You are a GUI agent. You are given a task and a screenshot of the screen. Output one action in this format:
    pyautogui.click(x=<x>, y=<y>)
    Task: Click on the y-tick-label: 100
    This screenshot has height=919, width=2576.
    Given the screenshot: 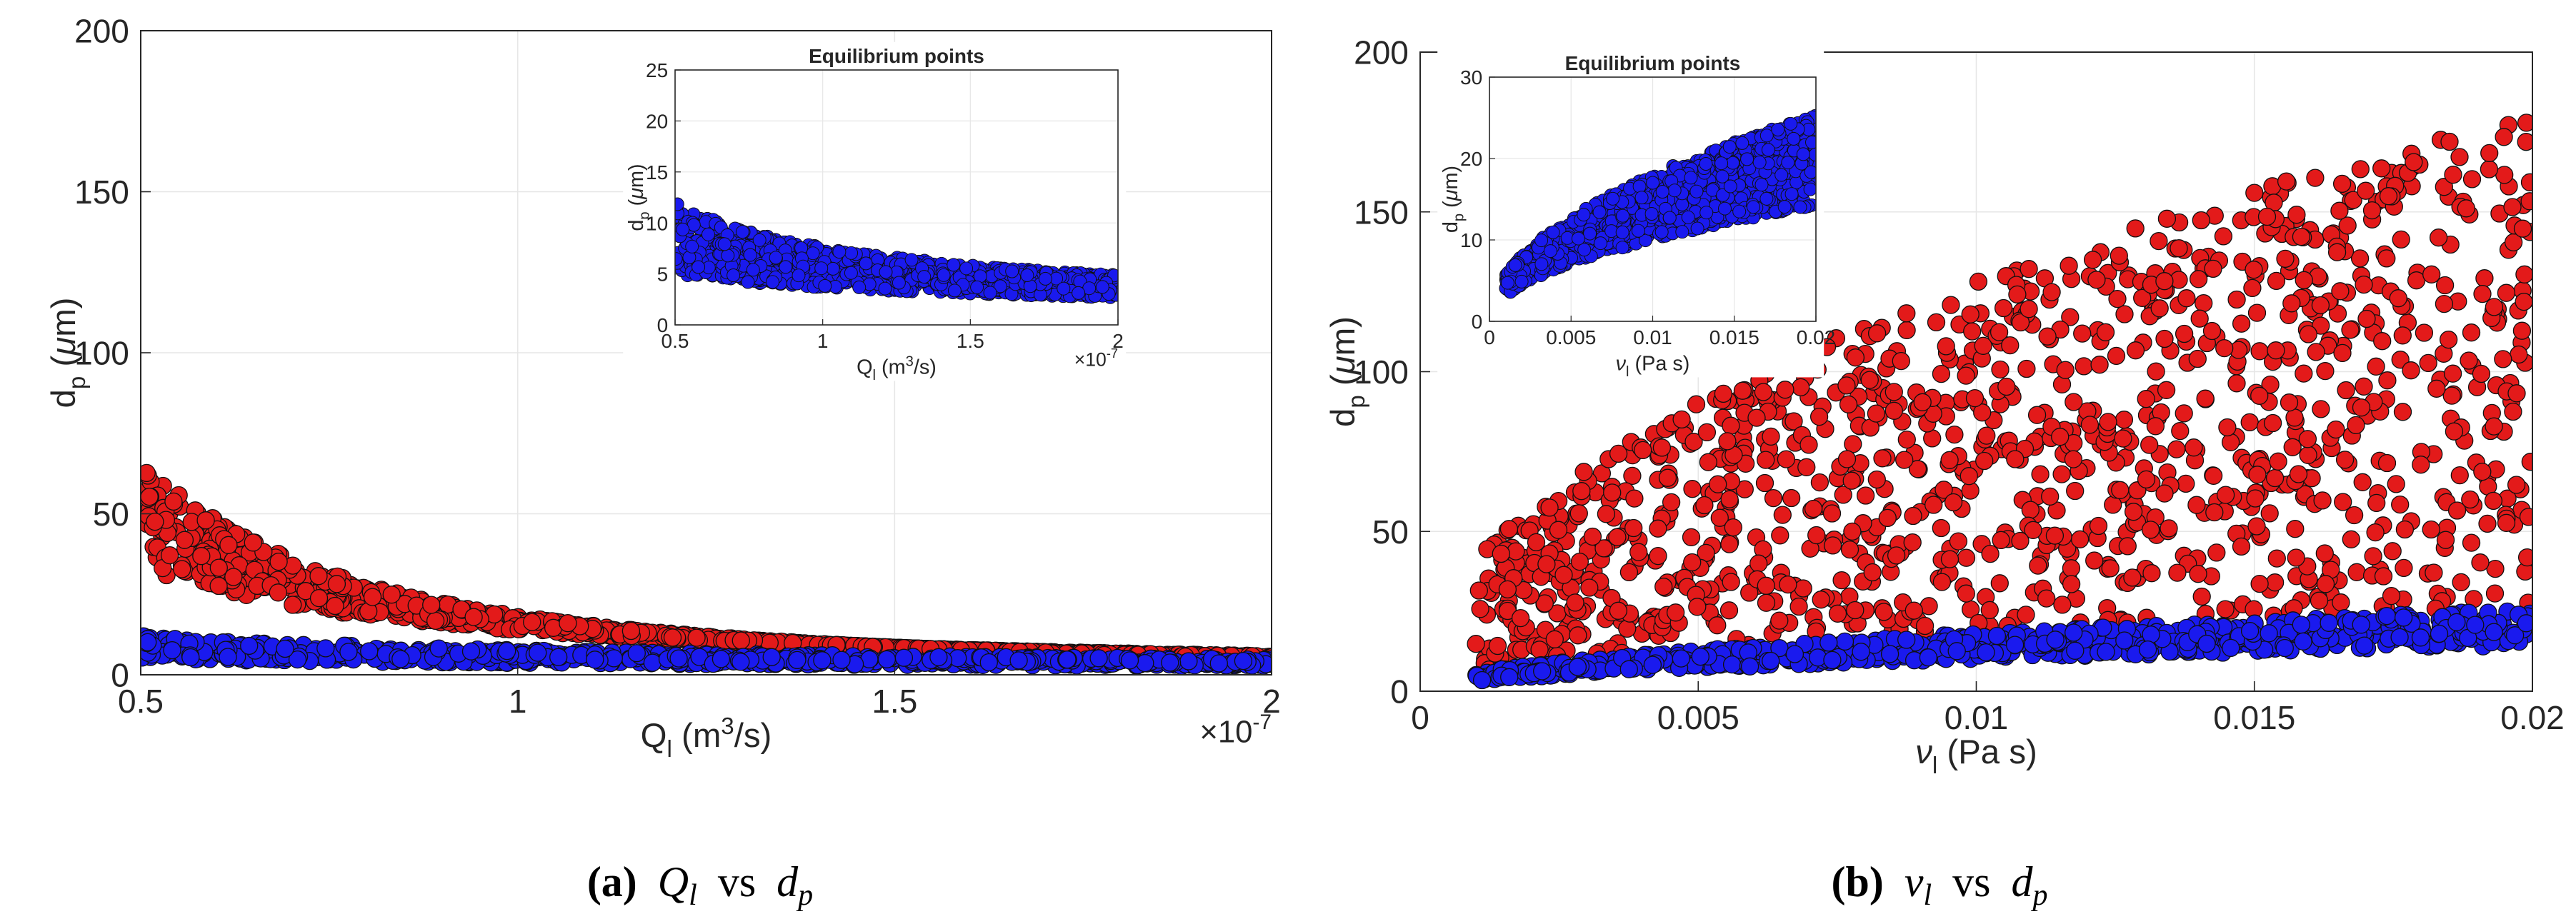 What is the action you would take?
    pyautogui.click(x=1382, y=372)
    